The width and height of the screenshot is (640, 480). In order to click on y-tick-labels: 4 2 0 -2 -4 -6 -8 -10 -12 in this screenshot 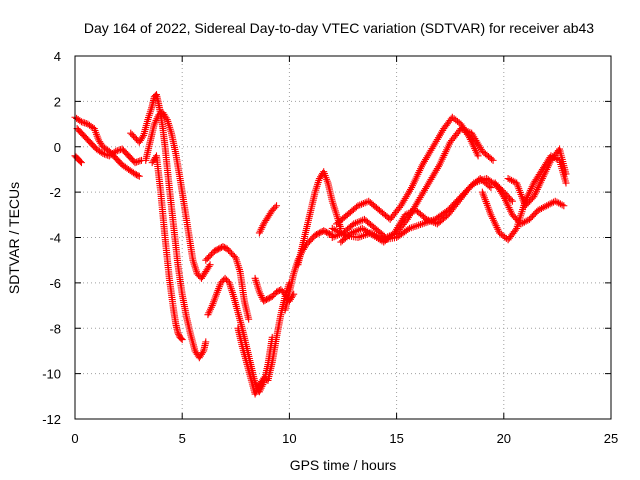, I will do `click(51, 238)`.